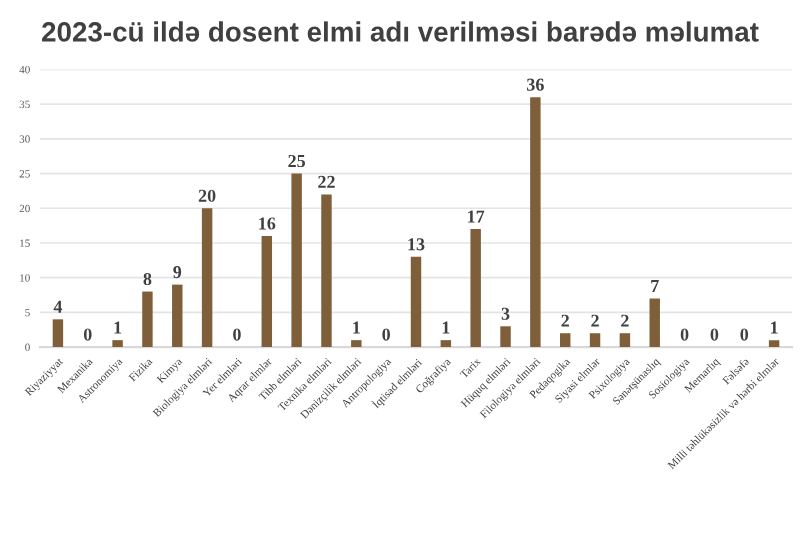 The height and width of the screenshot is (534, 800). What do you see at coordinates (147, 279) in the screenshot?
I see `data-label: 8` at bounding box center [147, 279].